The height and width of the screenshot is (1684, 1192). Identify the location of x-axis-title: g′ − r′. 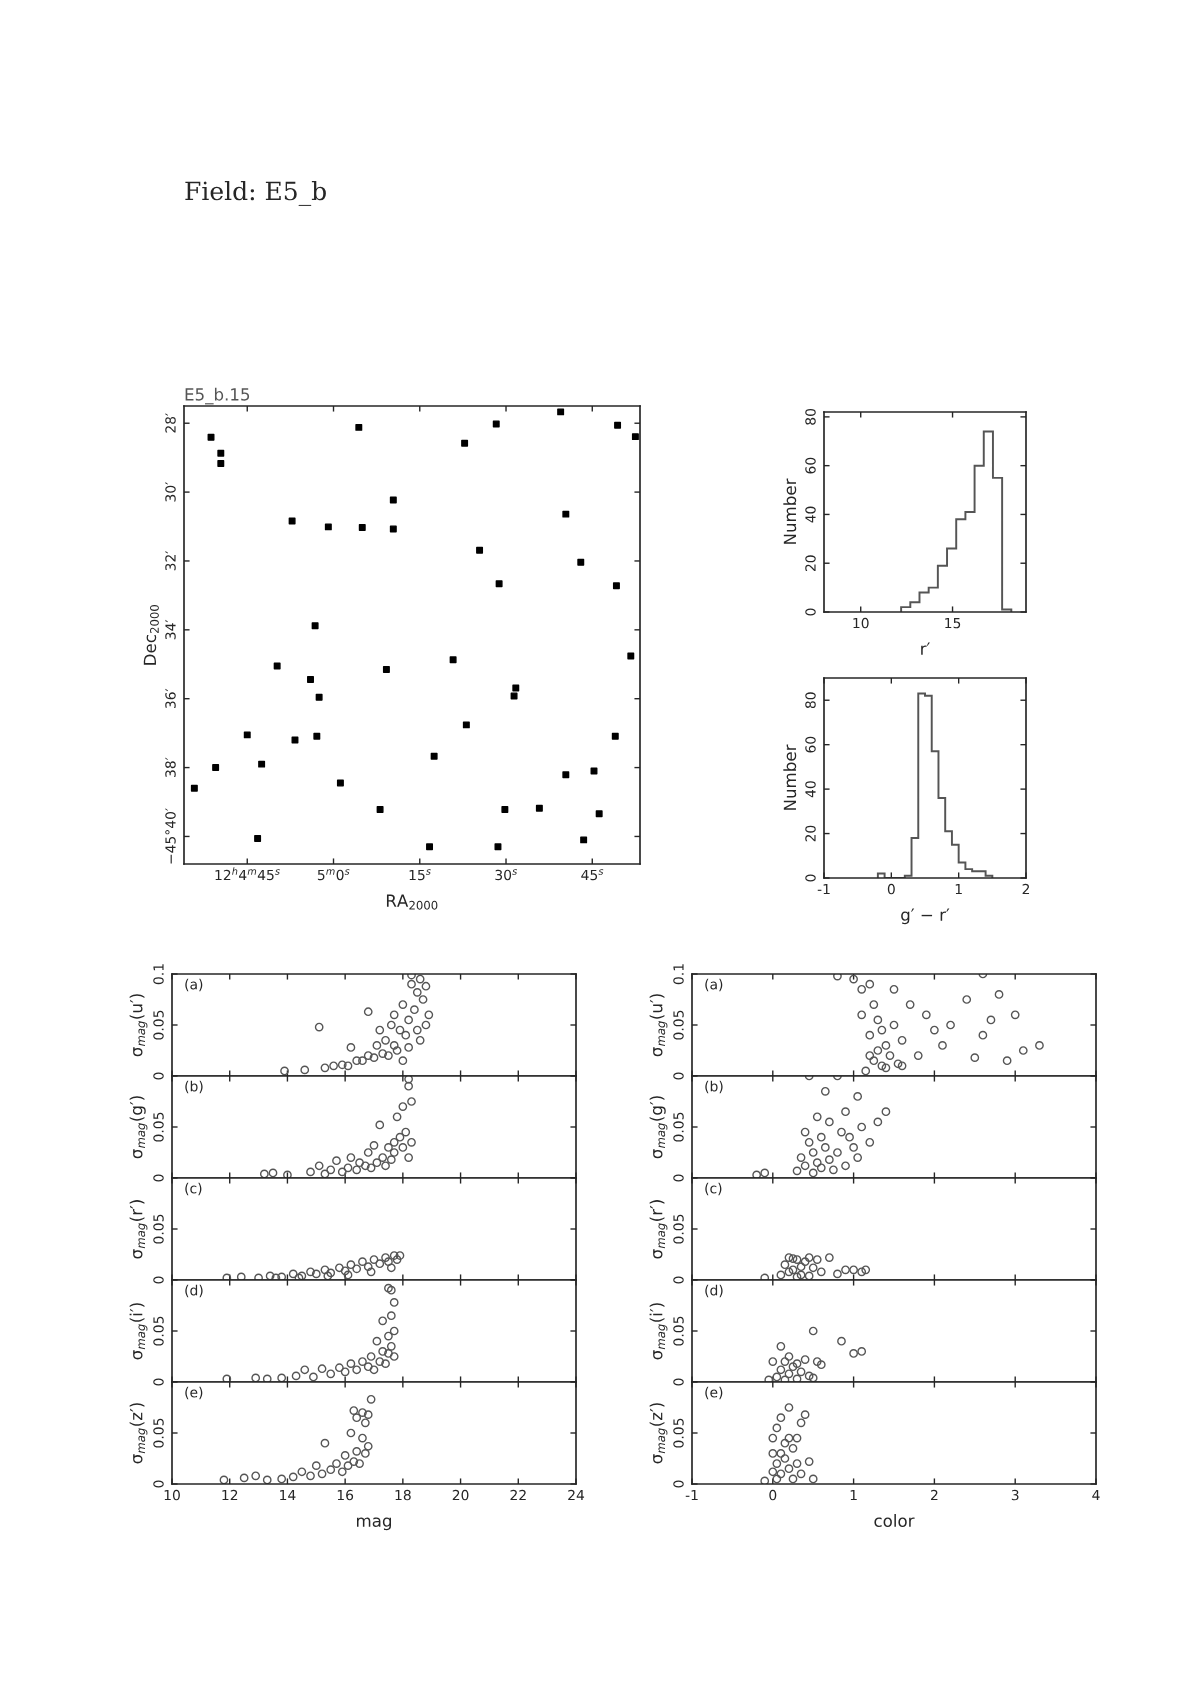
(925, 916).